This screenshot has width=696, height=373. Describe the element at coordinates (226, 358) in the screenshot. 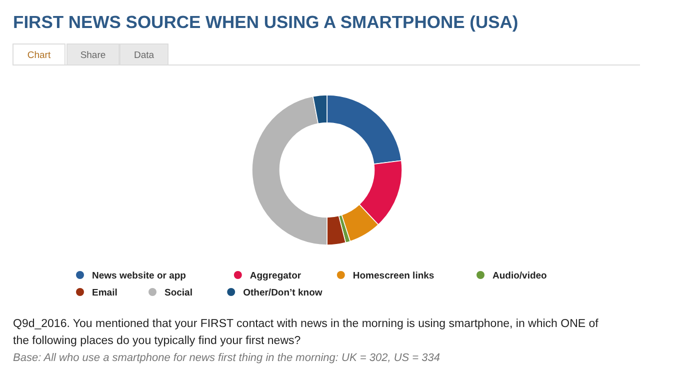

I see `text: Base: All who use a smartphone for news first thing in the morning: UK = 302, US = 334` at that location.